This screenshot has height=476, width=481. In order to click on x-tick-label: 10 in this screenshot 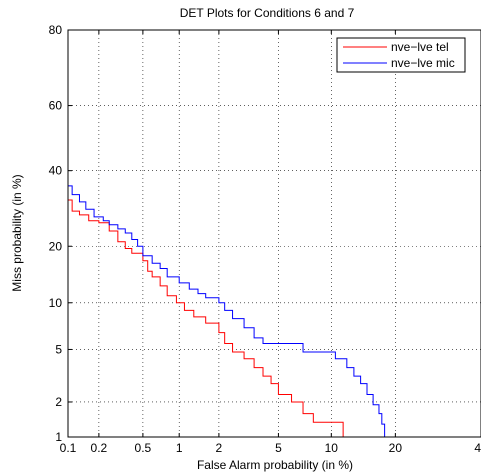, I will do `click(332, 448)`.